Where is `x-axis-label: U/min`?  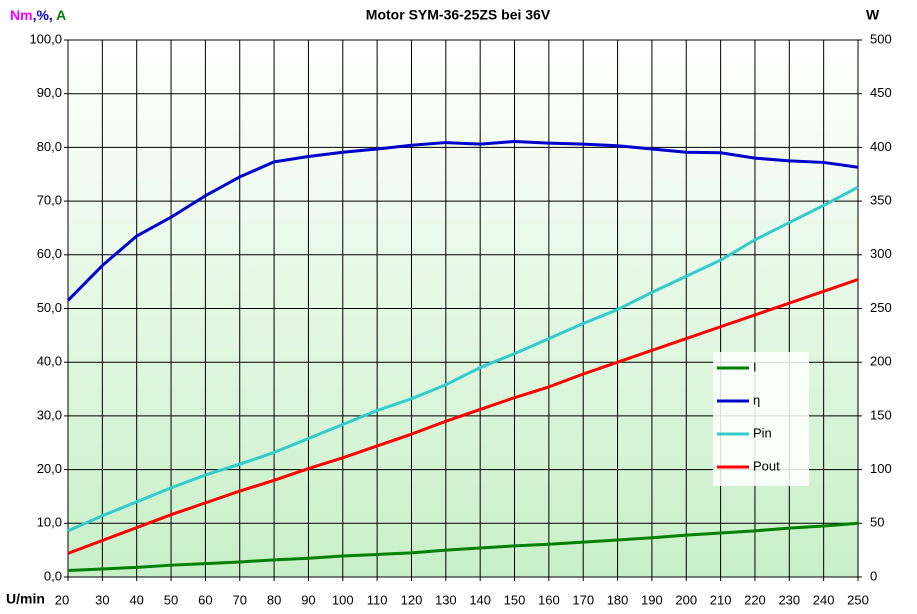 x-axis-label: U/min is located at coordinates (25, 599).